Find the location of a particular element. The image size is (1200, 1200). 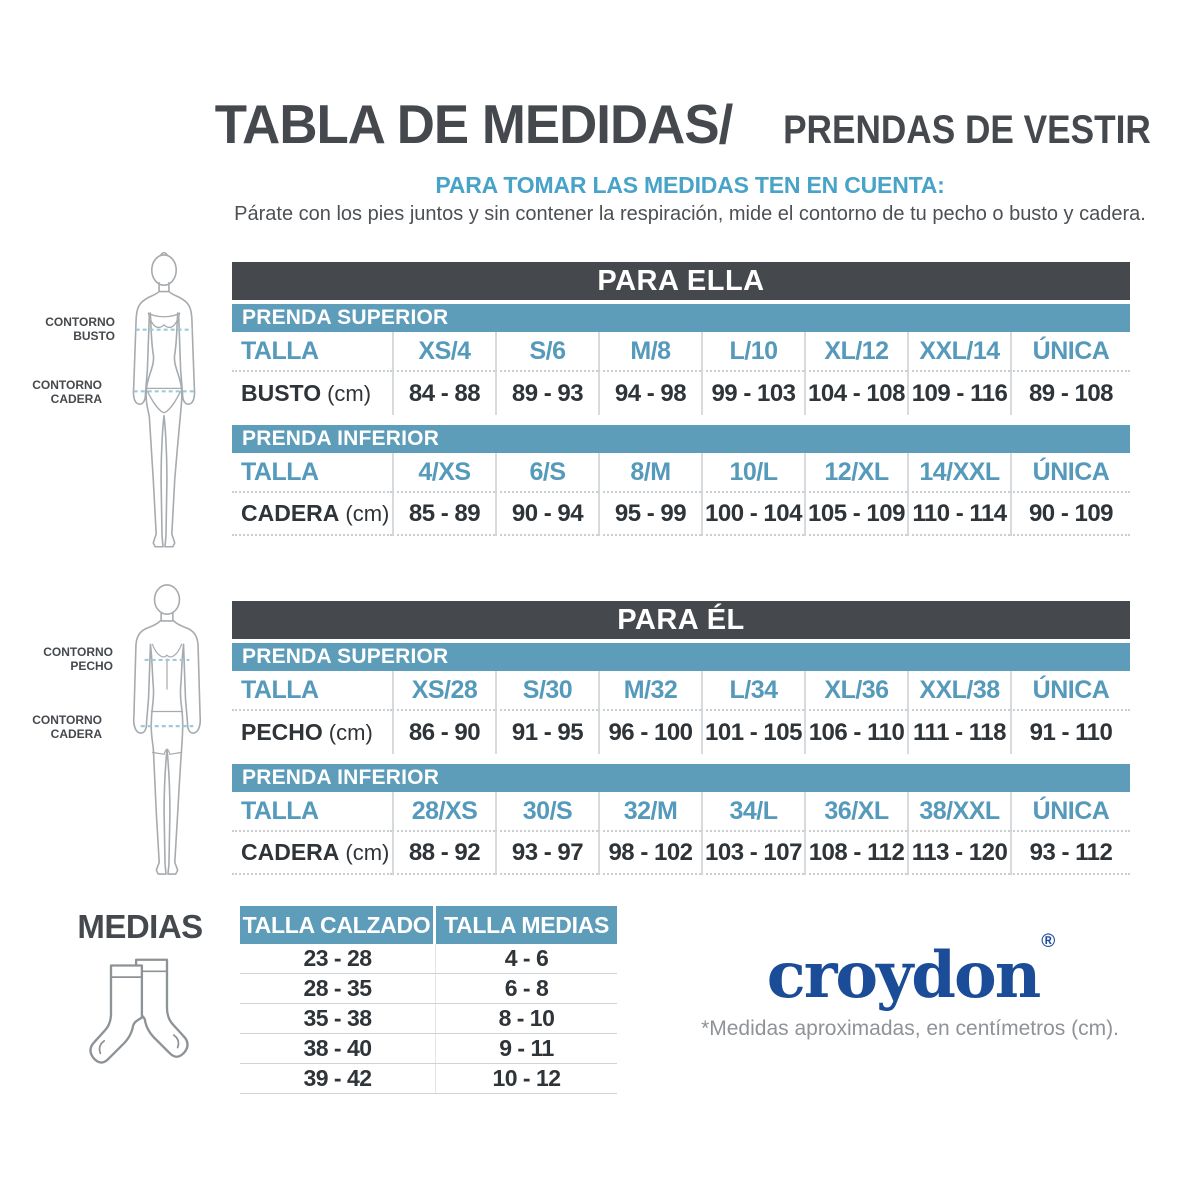

croydon-logo: croydon ® is located at coordinates (910, 970).